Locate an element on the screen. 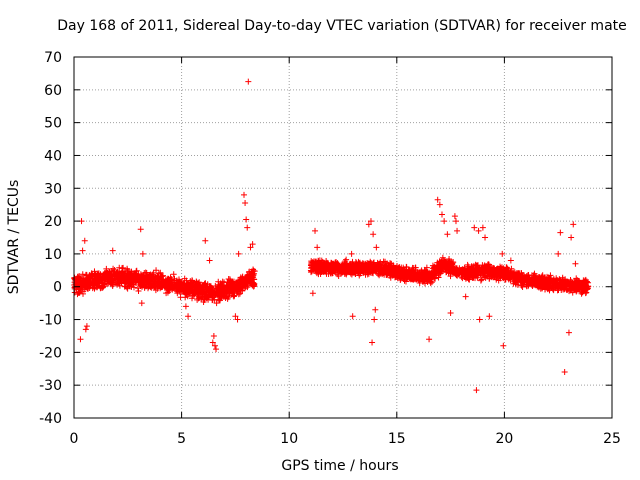  x-axis-label: GPS time / hours is located at coordinates (339, 466).